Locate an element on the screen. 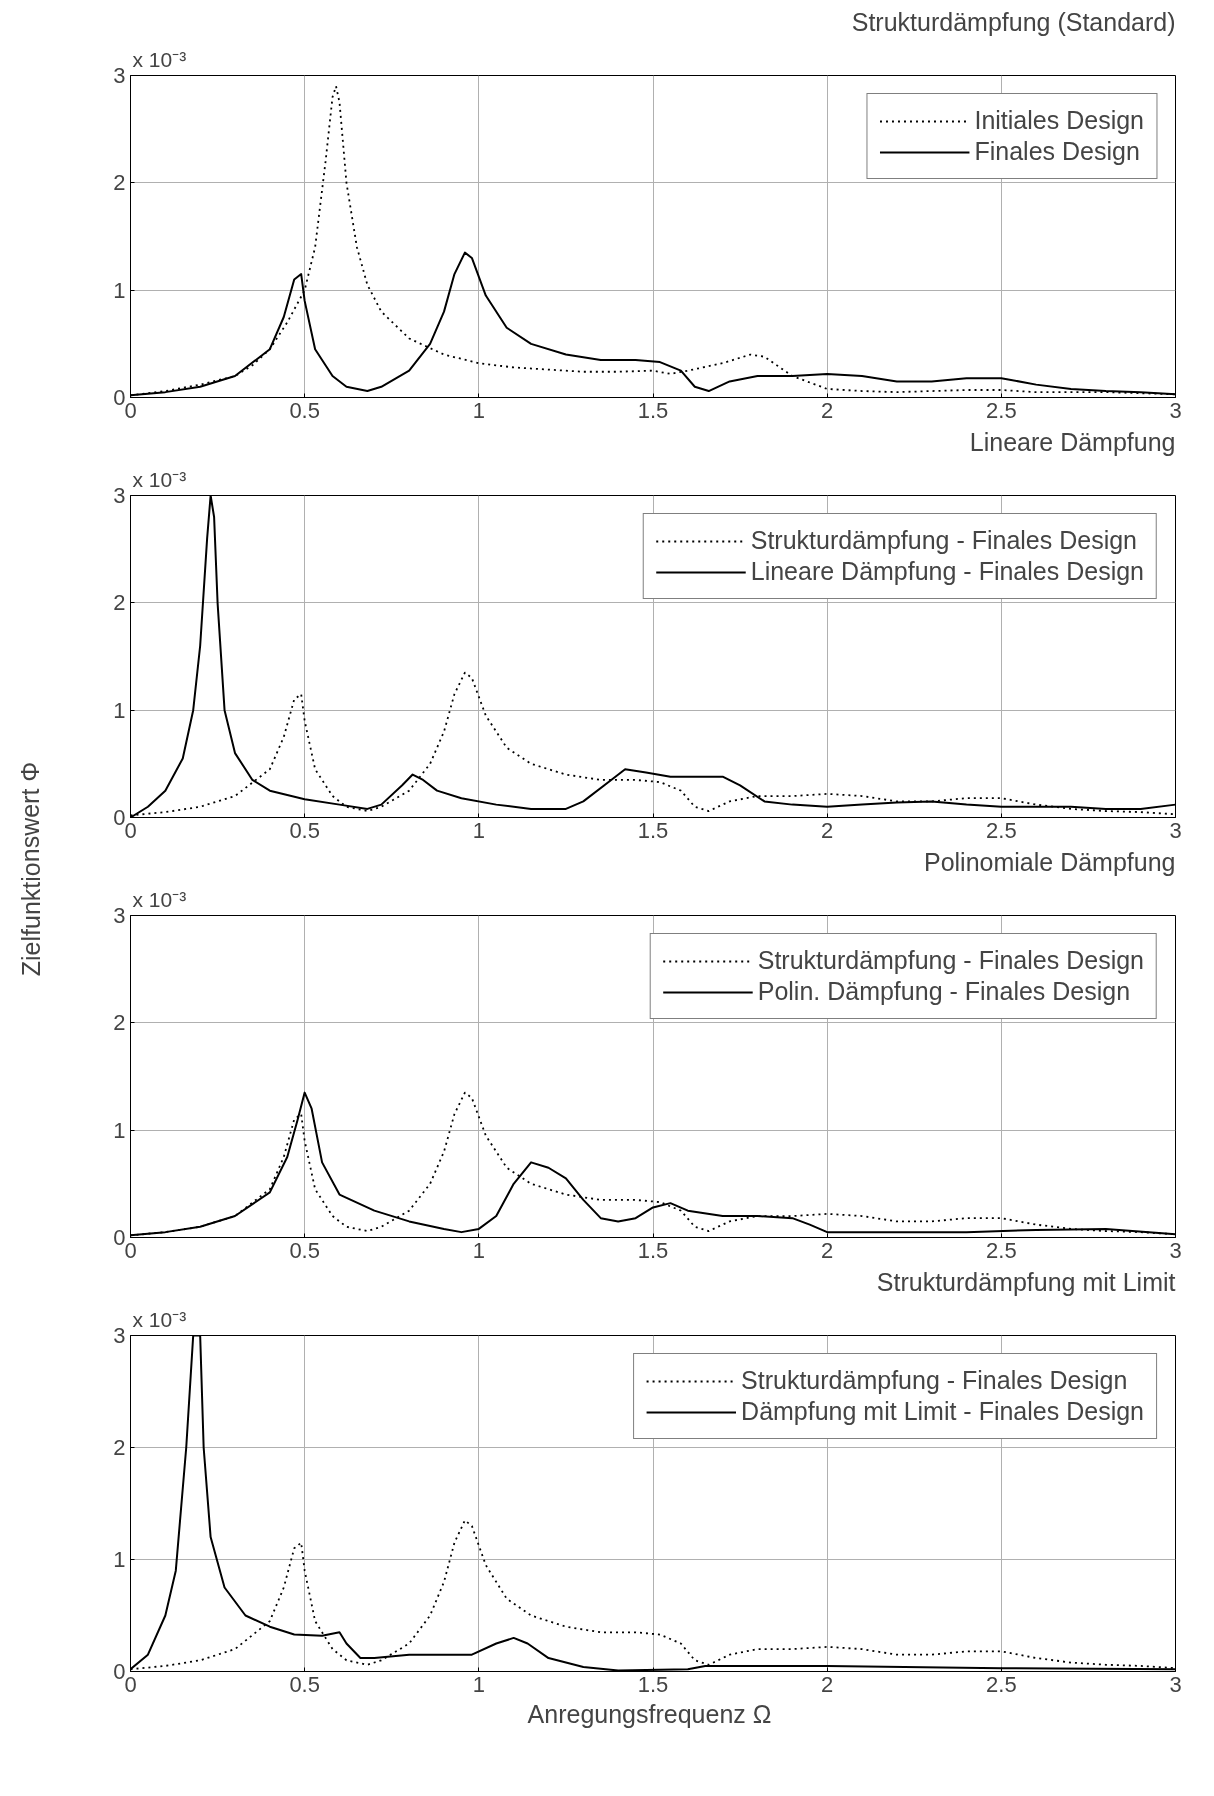 The height and width of the screenshot is (1796, 1214). chart-title: Strukturdämpfung (Standard) is located at coordinates (1013, 21).